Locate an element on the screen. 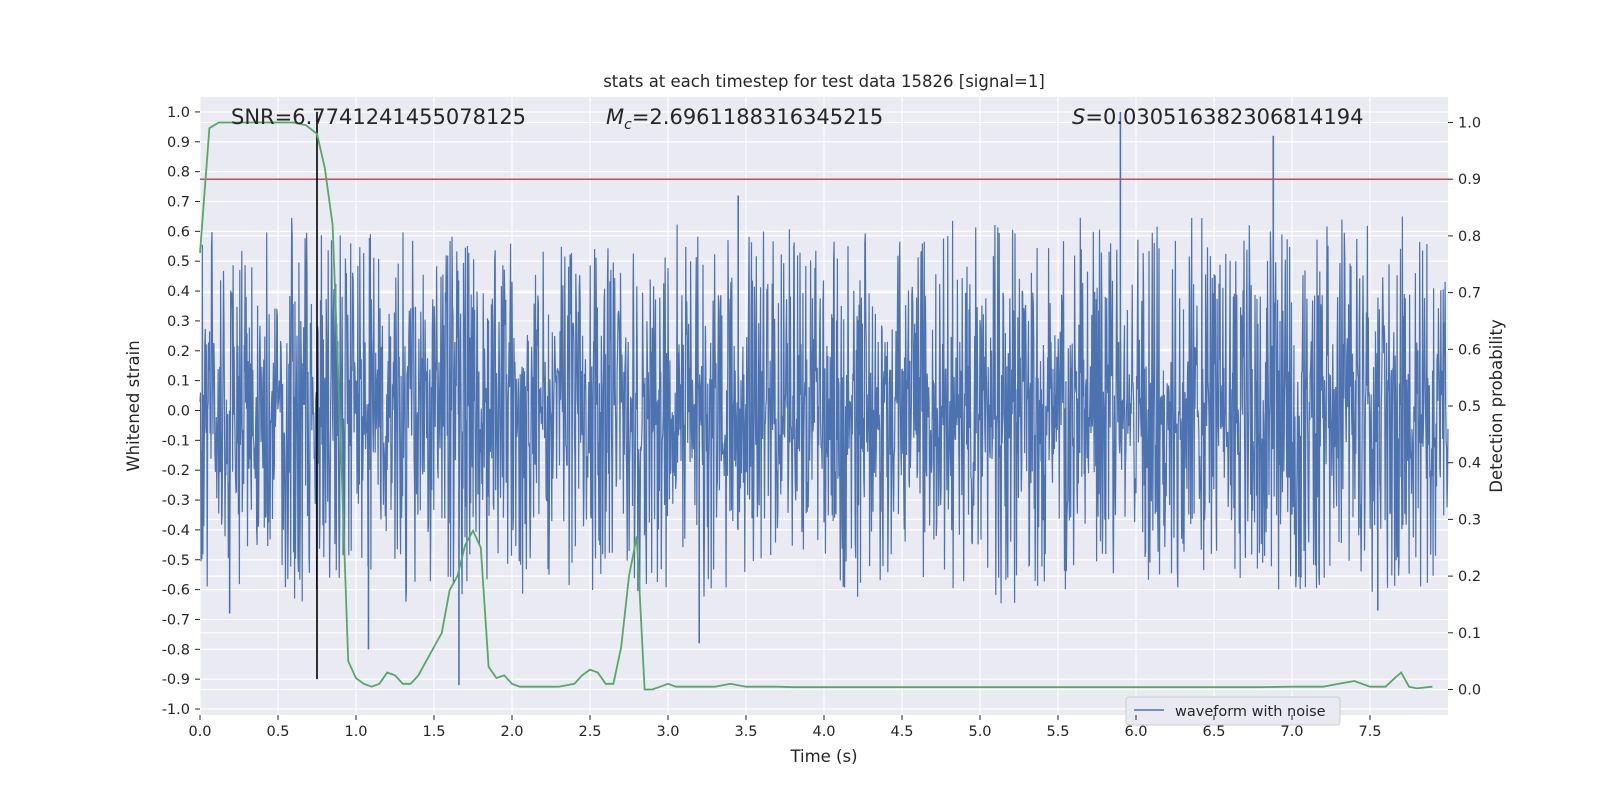  y2-tick-label: 0.8 is located at coordinates (1469, 237).